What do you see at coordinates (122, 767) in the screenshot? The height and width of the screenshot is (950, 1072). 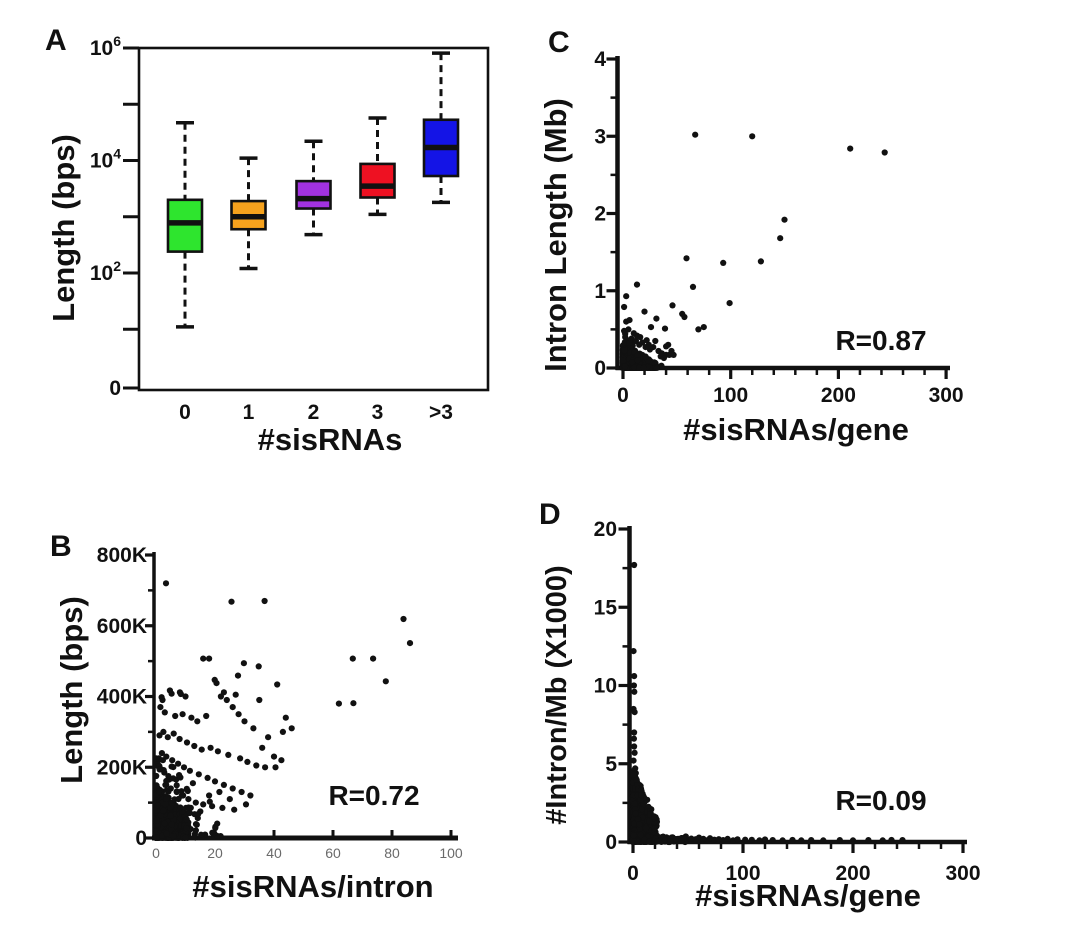 I see `y-tick-label: 200K` at bounding box center [122, 767].